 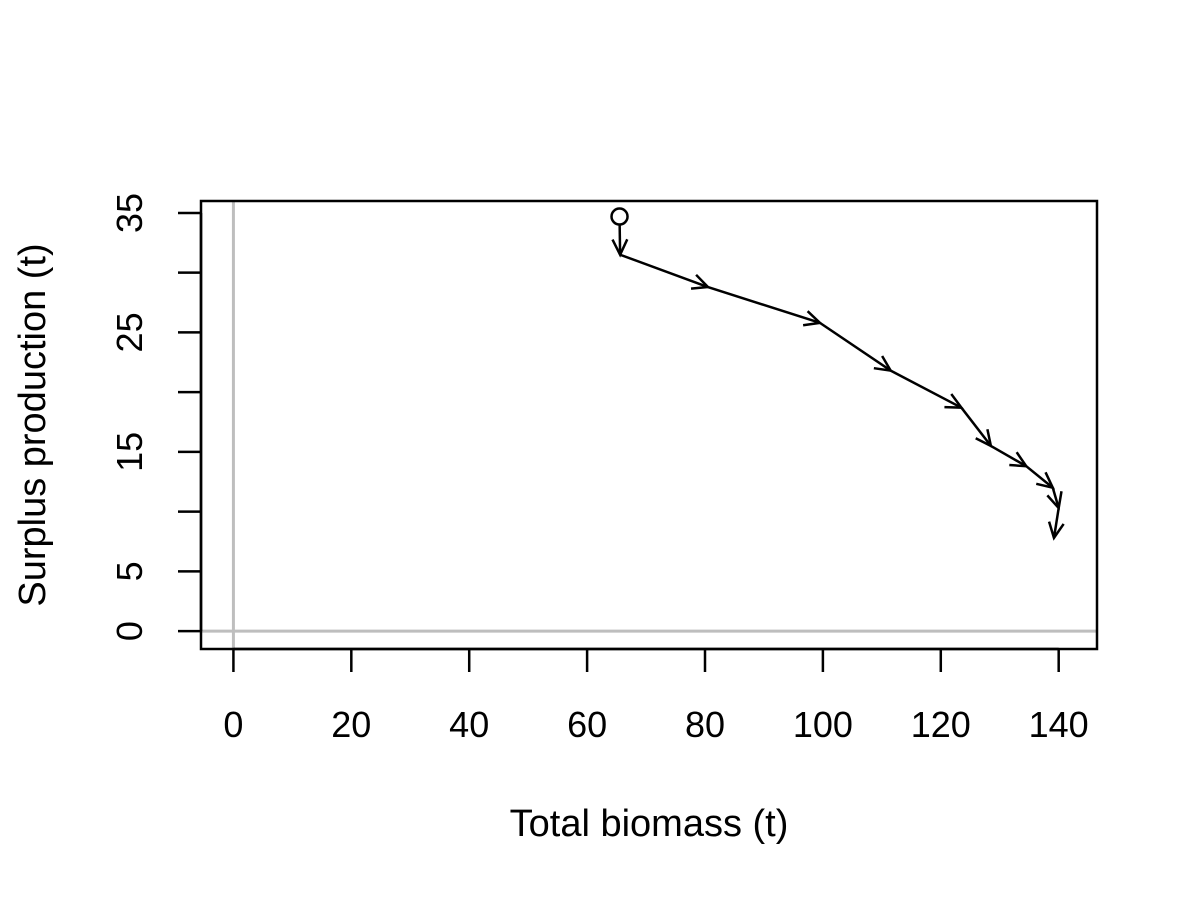 I want to click on y-tick-label: 25, so click(x=129, y=332).